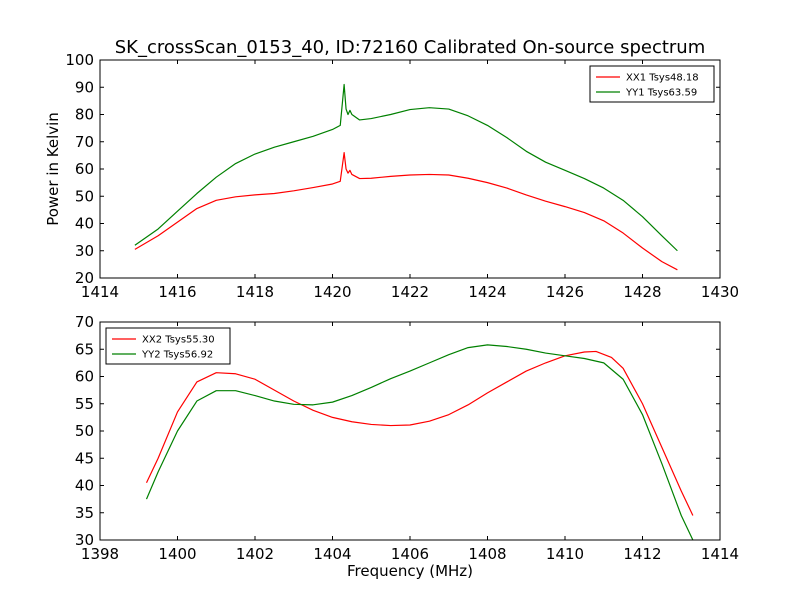 Image resolution: width=800 pixels, height=600 pixels. I want to click on top-x-tick-label: 1418, so click(255, 292).